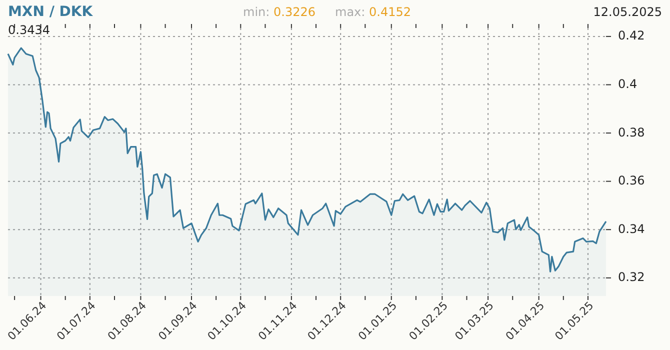 Image resolution: width=670 pixels, height=350 pixels. What do you see at coordinates (631, 35) in the screenshot?
I see `y-tick-label: 0.42` at bounding box center [631, 35].